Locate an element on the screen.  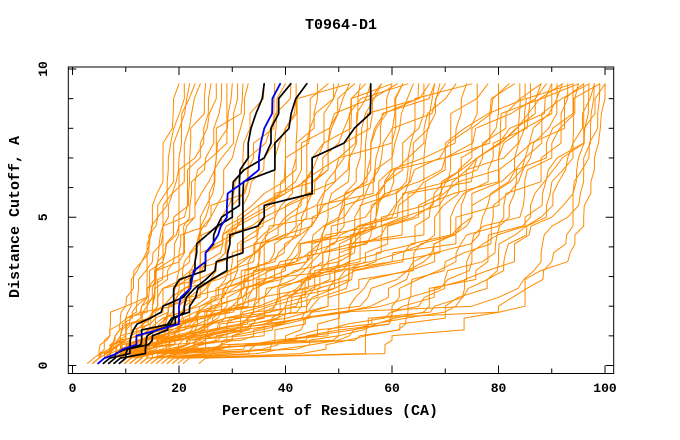
y-axis-label: Distance Cutoff, A is located at coordinates (15, 217).